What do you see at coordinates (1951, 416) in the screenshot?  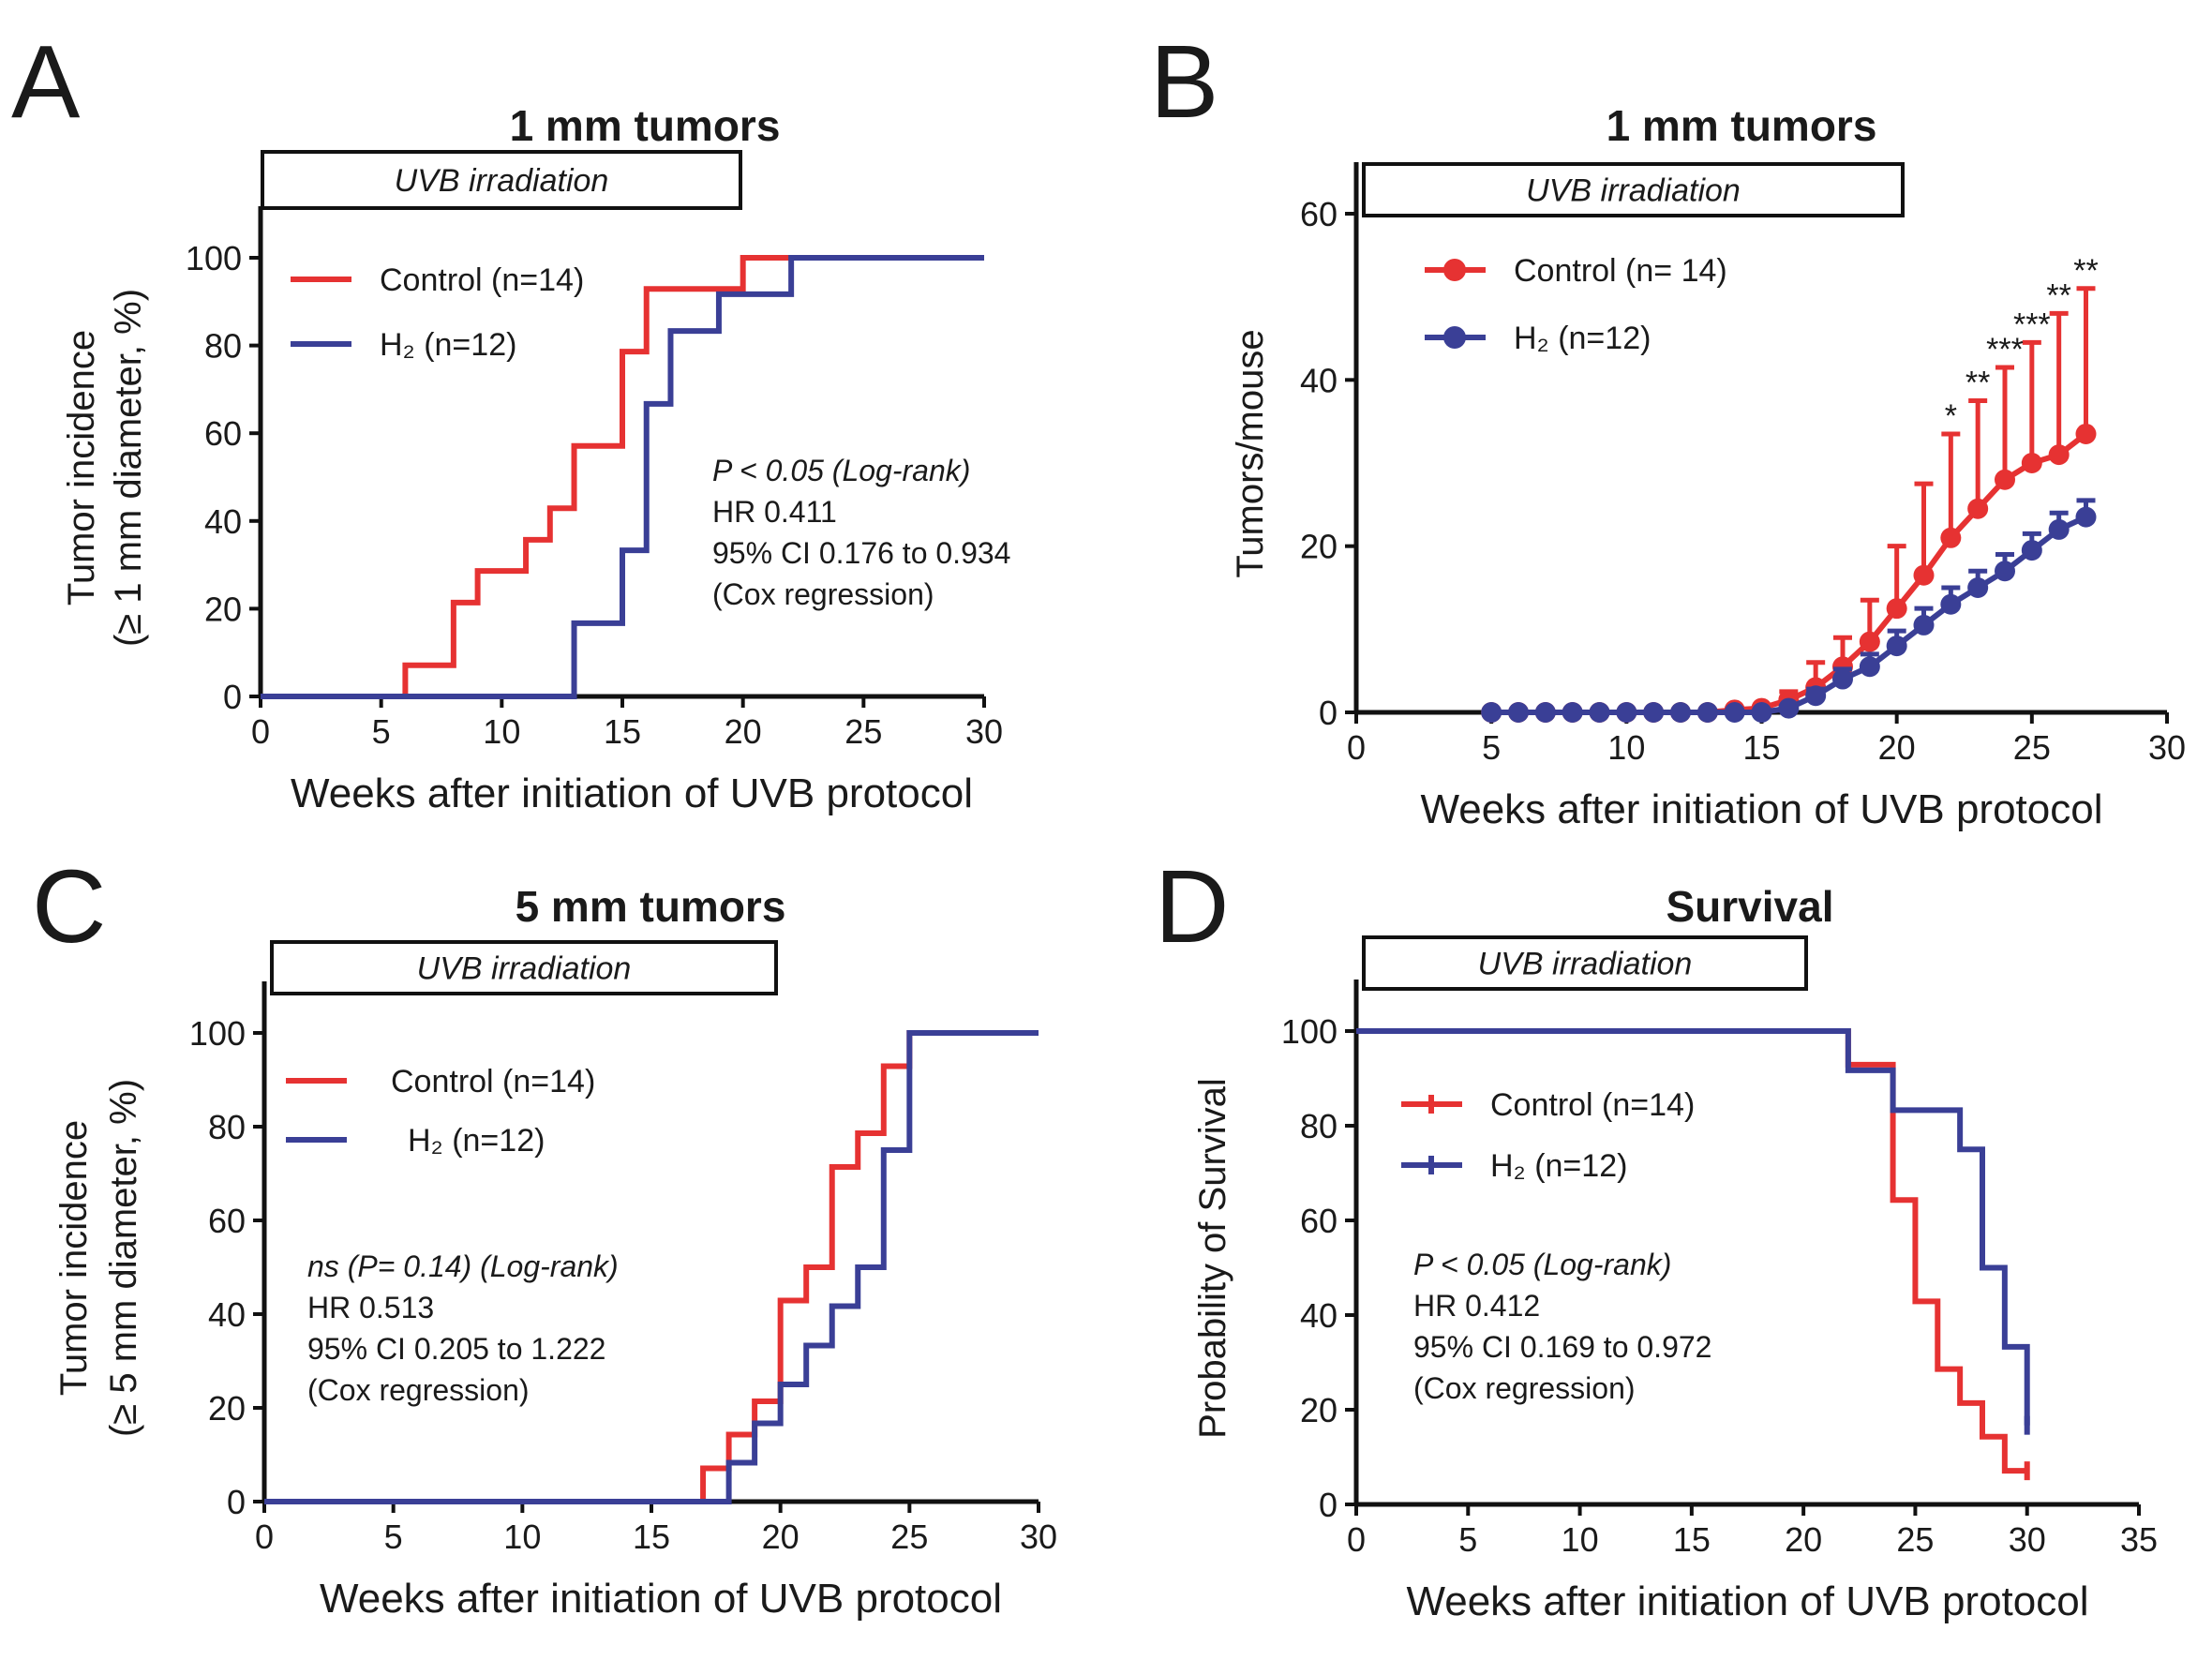 I see `significance-marker: *` at bounding box center [1951, 416].